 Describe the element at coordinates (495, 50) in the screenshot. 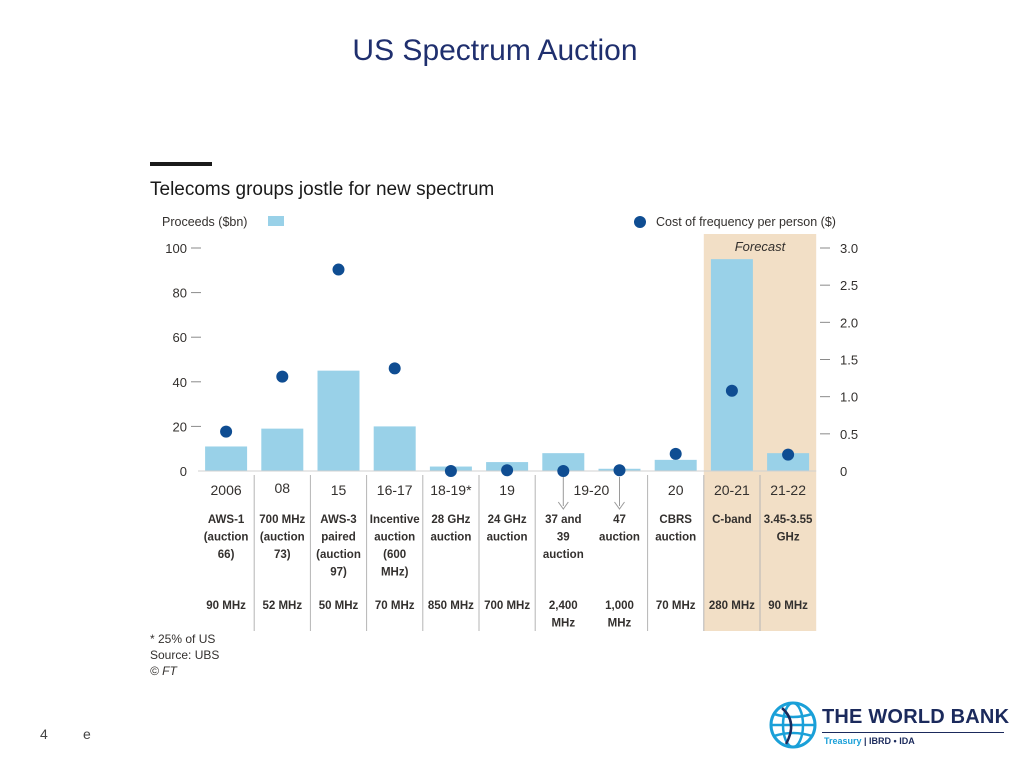

I see `slide-title: US Spectrum Auction` at that location.